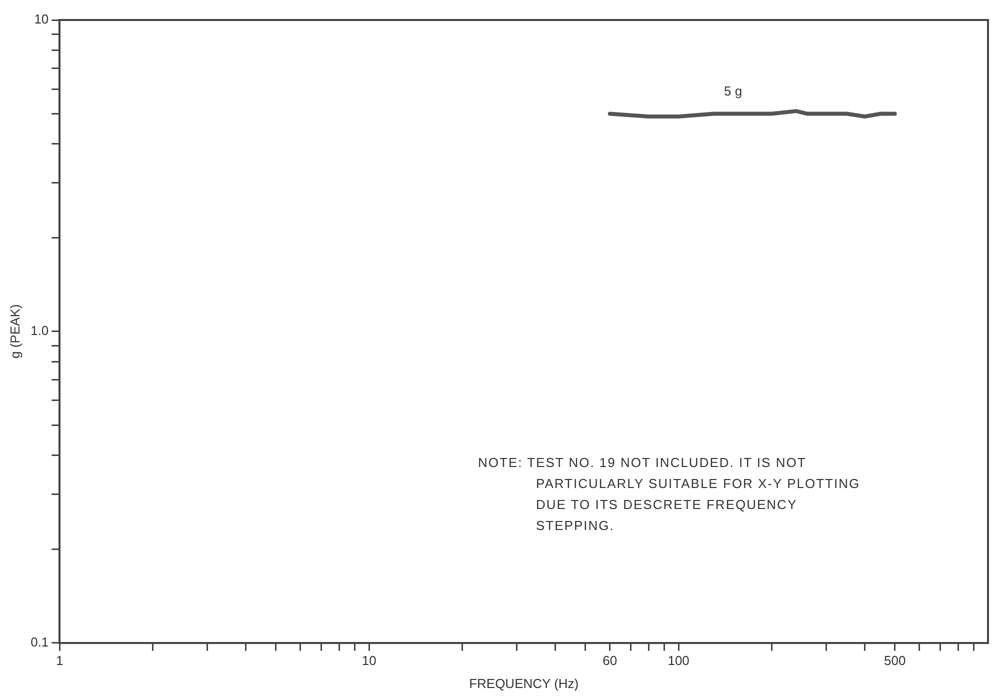  What do you see at coordinates (673, 494) in the screenshot?
I see `annotation: NOTE: TEST NO. 19 NOT INCLUDED. IT IS NOT PARTICULARLY SUITABLE FOR X-Y PLOTTING DUE TO ITS DESCRETE FREQUENCY STEPPING.` at bounding box center [673, 494].